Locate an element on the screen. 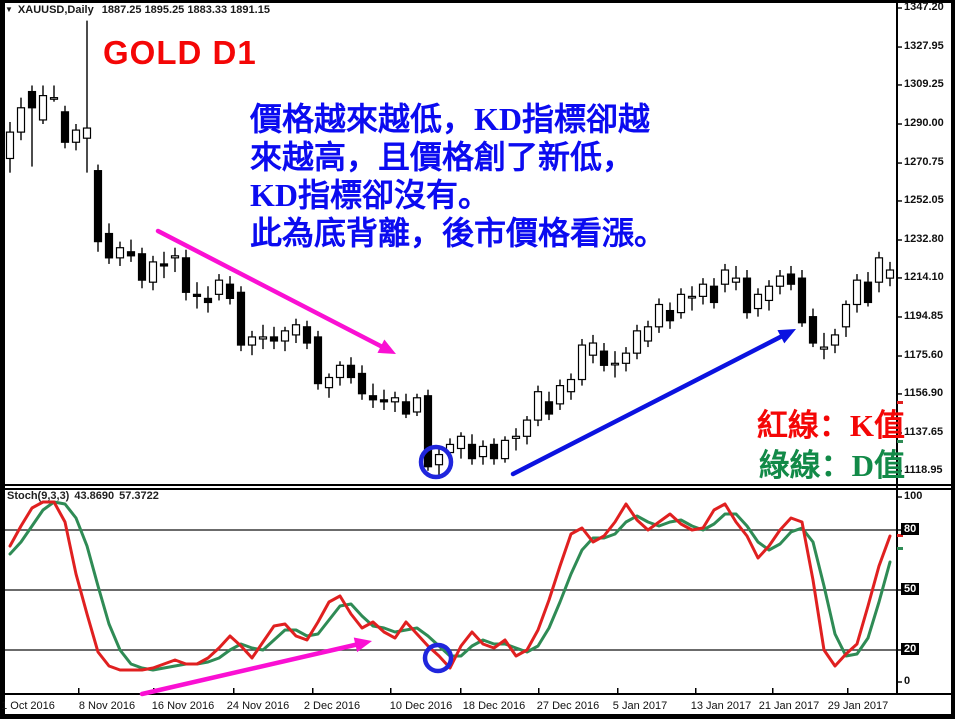 This screenshot has width=955, height=719. date-axis-label: 29 Jan 2017 is located at coordinates (858, 706).